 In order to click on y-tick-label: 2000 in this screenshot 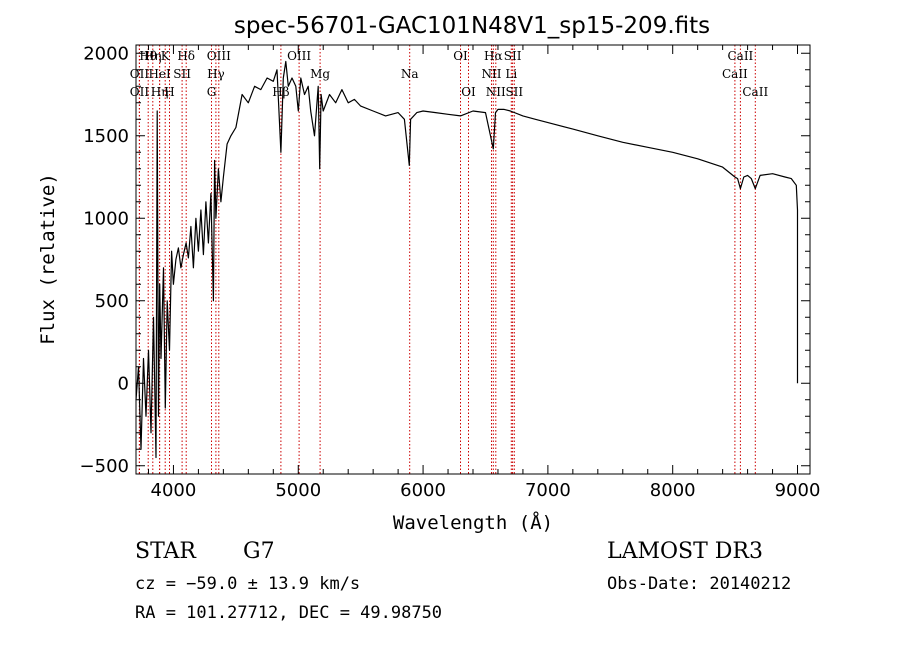, I will do `click(106, 53)`.